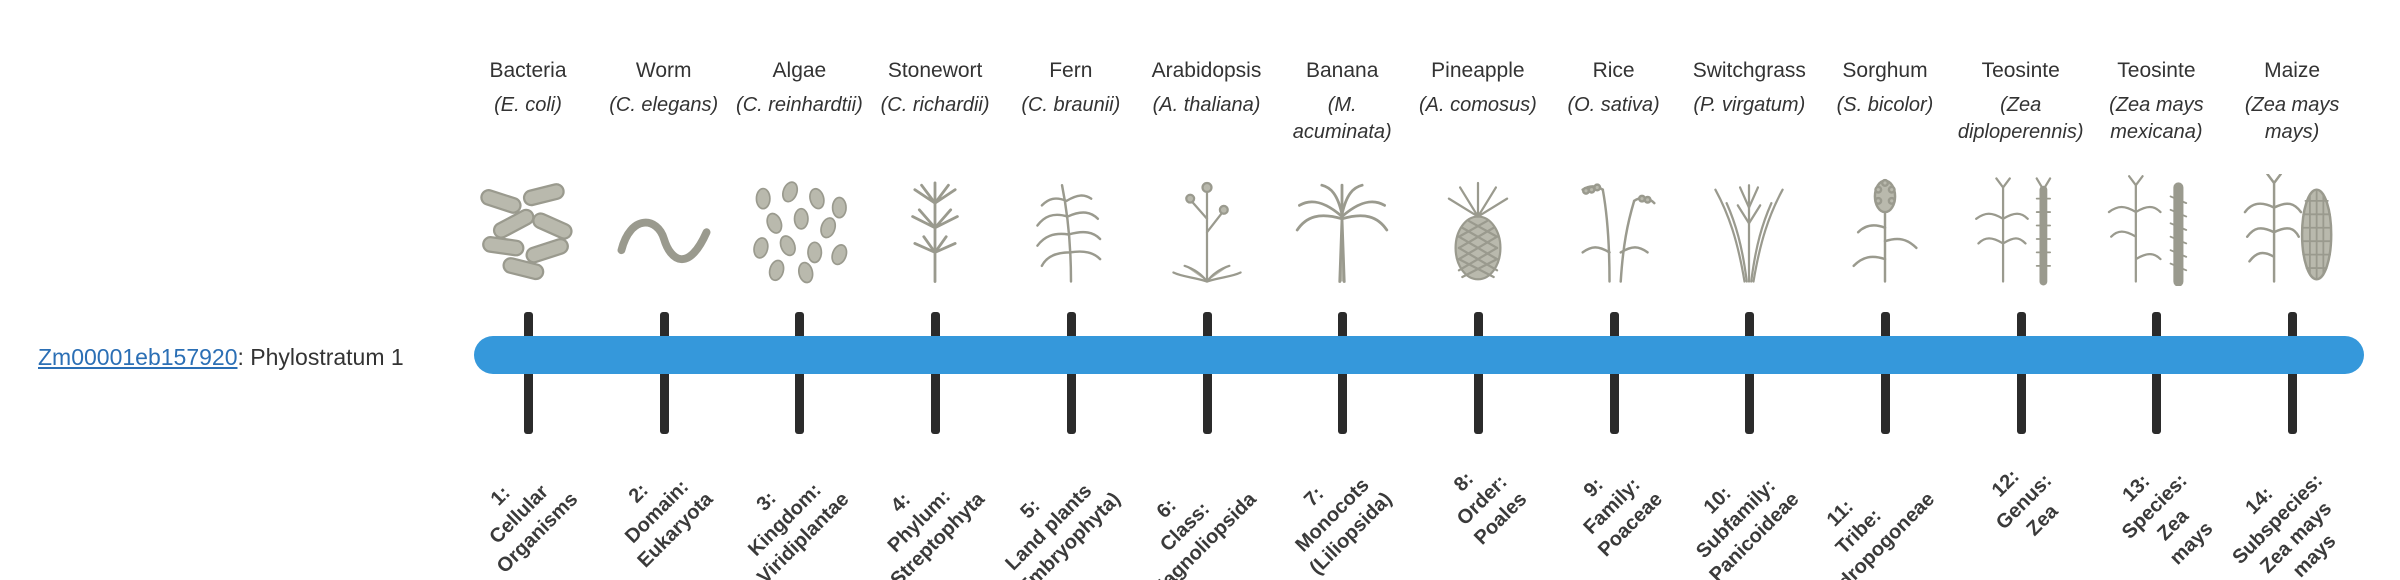 The height and width of the screenshot is (580, 2400). What do you see at coordinates (1207, 227) in the screenshot?
I see `arabidopsis-icon` at bounding box center [1207, 227].